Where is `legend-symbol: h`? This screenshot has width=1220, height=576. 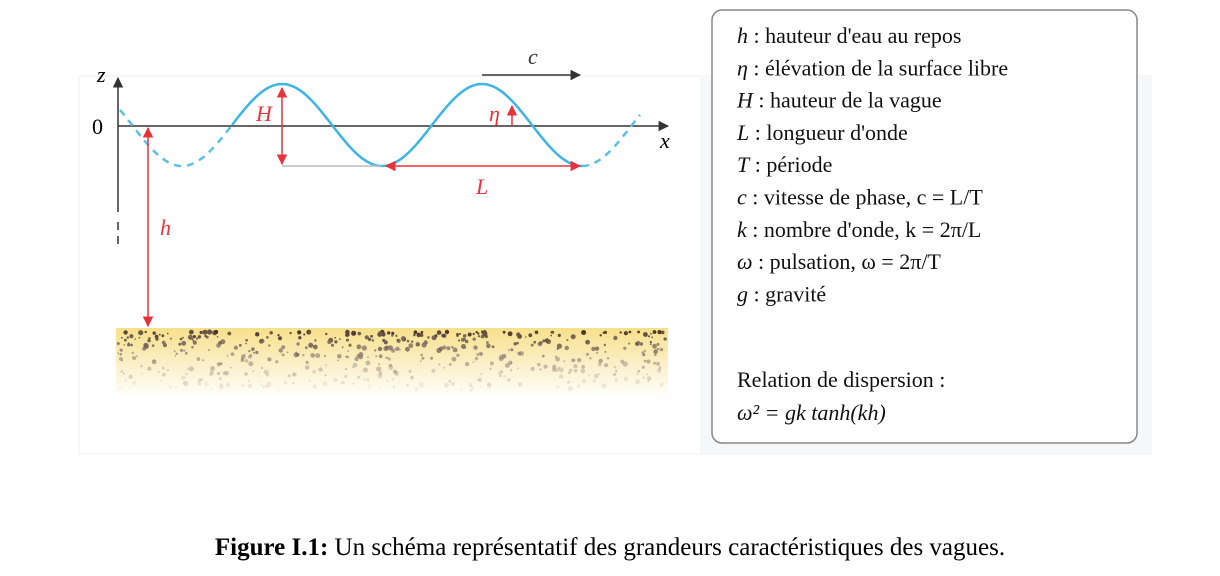
legend-symbol: h is located at coordinates (742, 35).